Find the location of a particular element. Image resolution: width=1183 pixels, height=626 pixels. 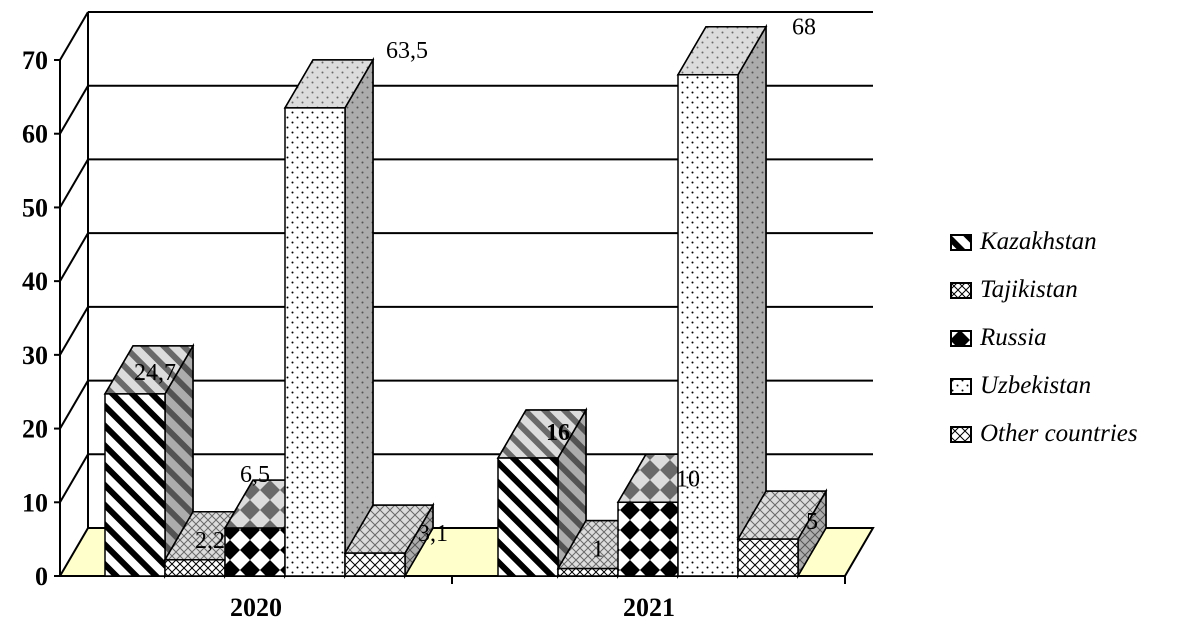

x-category-label: 2020 is located at coordinates (256, 607).